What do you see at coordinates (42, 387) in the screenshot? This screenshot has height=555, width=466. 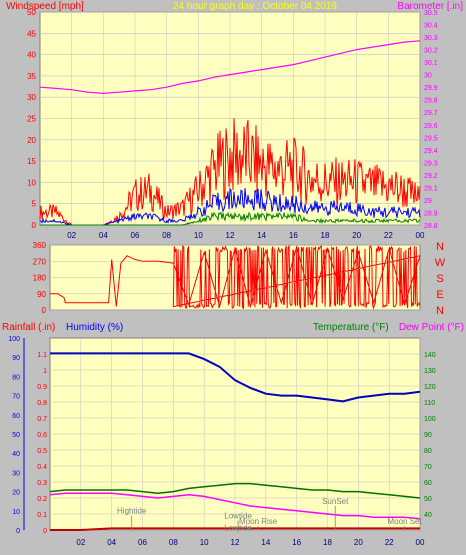 I see `rain-tick-label: 0.9` at bounding box center [42, 387].